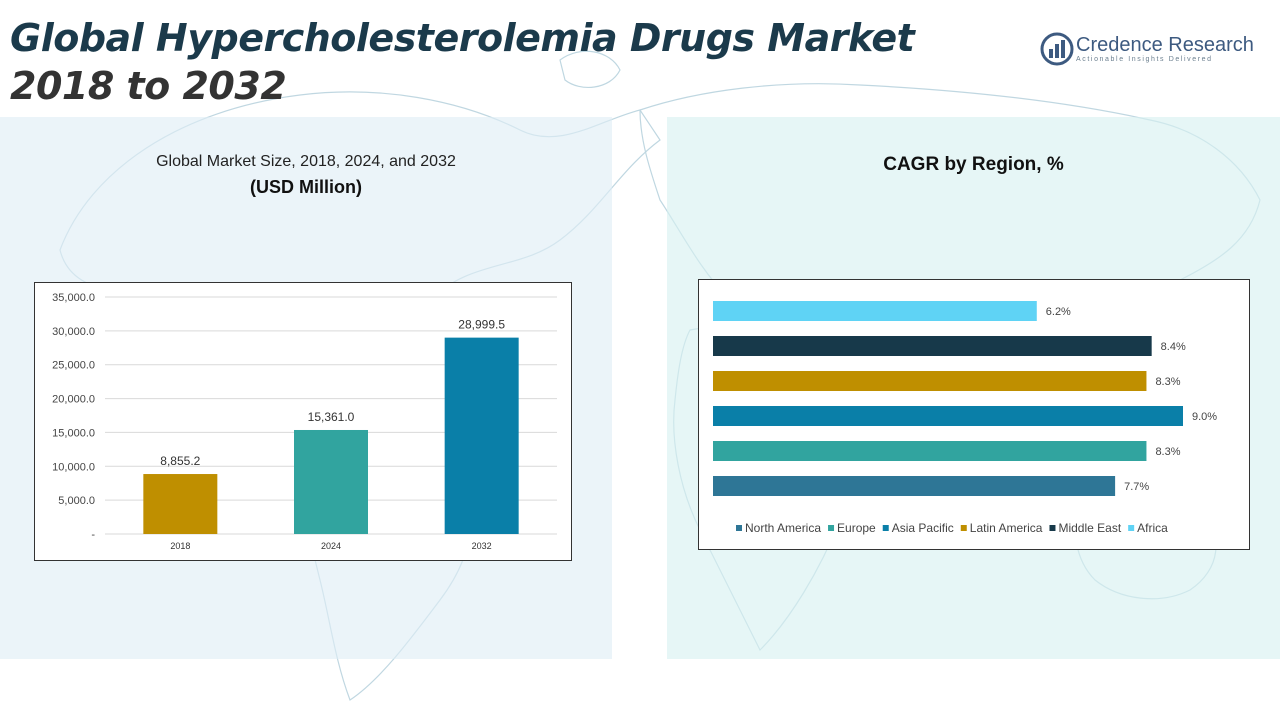  Describe the element at coordinates (1006, 528) in the screenshot. I see `legend-label: Latin America` at that location.